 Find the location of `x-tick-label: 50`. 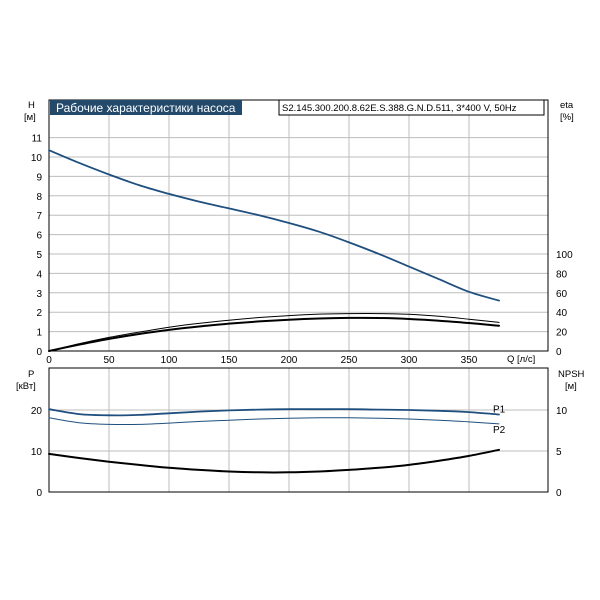

x-tick-label: 50 is located at coordinates (109, 360).